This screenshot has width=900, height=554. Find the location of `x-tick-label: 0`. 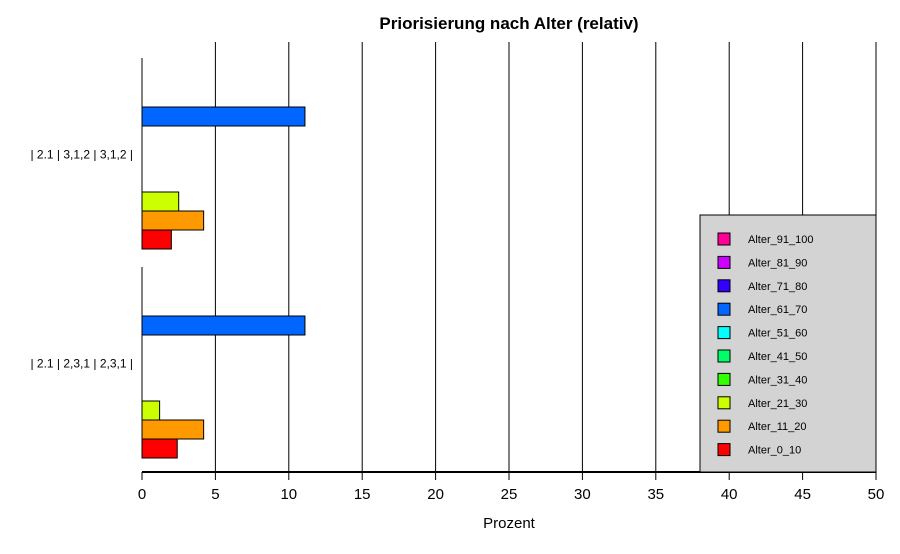

x-tick-label: 0 is located at coordinates (142, 494).